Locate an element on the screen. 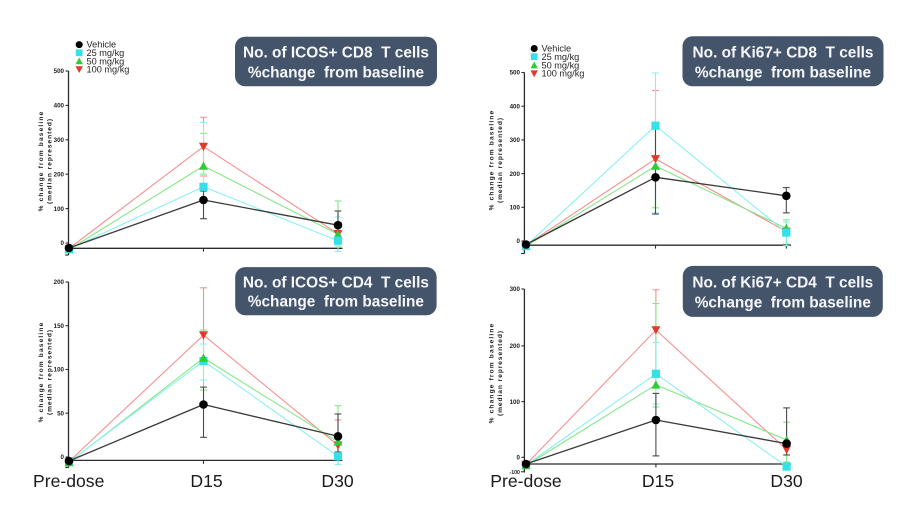  svg-text: No. of ICOS+ CD4 T cells is located at coordinates (336, 282).